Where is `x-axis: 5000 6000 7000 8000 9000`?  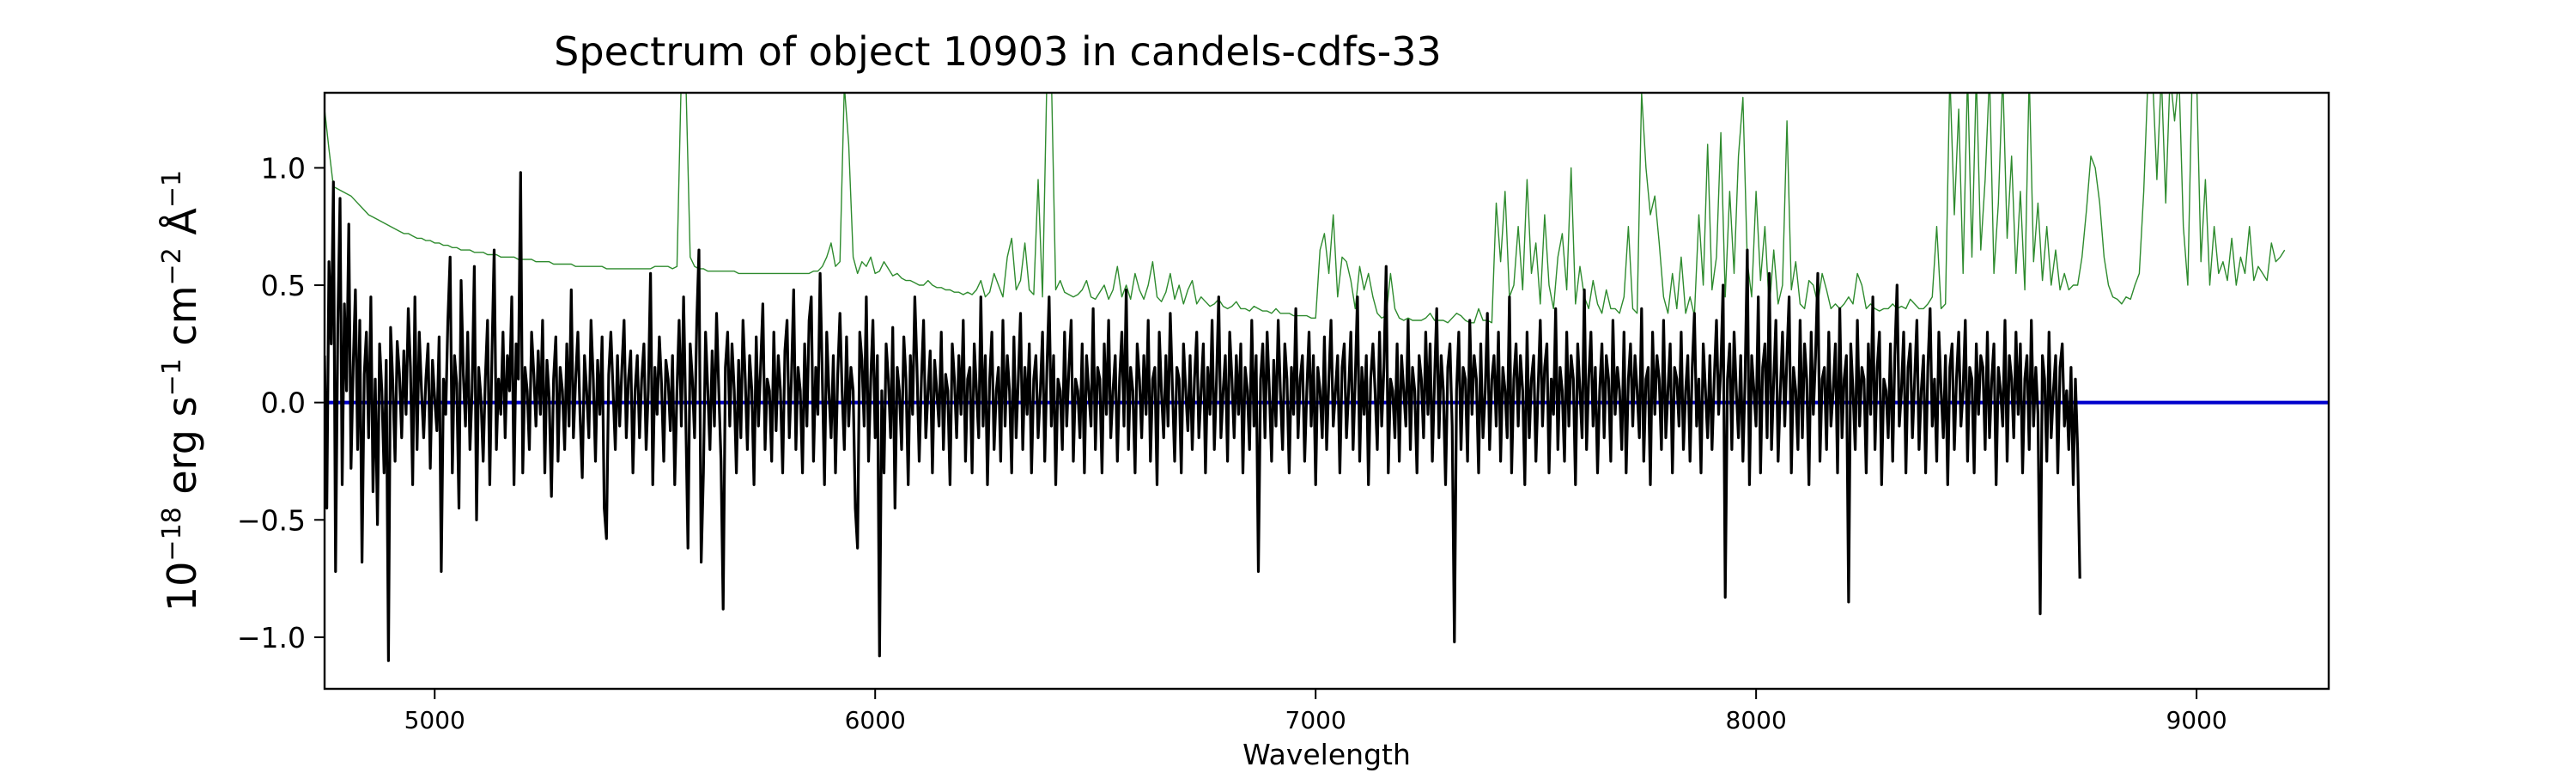 x-axis: 5000 6000 7000 8000 9000 is located at coordinates (1316, 711).